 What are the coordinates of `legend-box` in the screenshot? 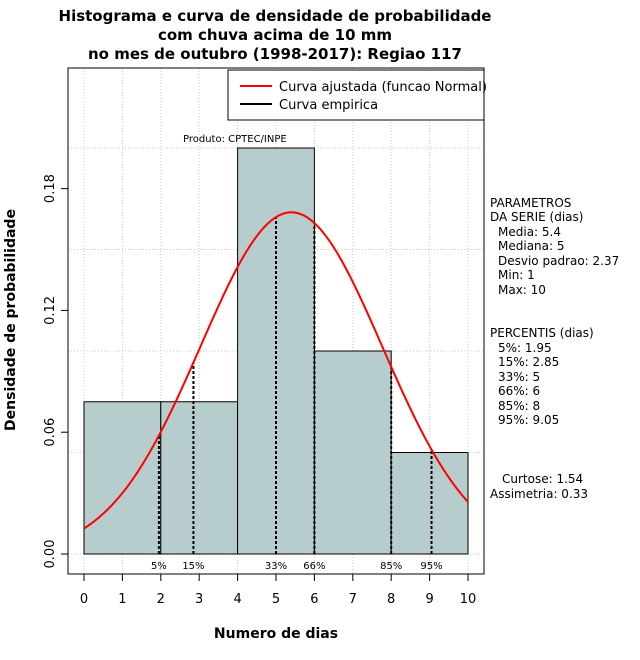 It's located at (356, 95).